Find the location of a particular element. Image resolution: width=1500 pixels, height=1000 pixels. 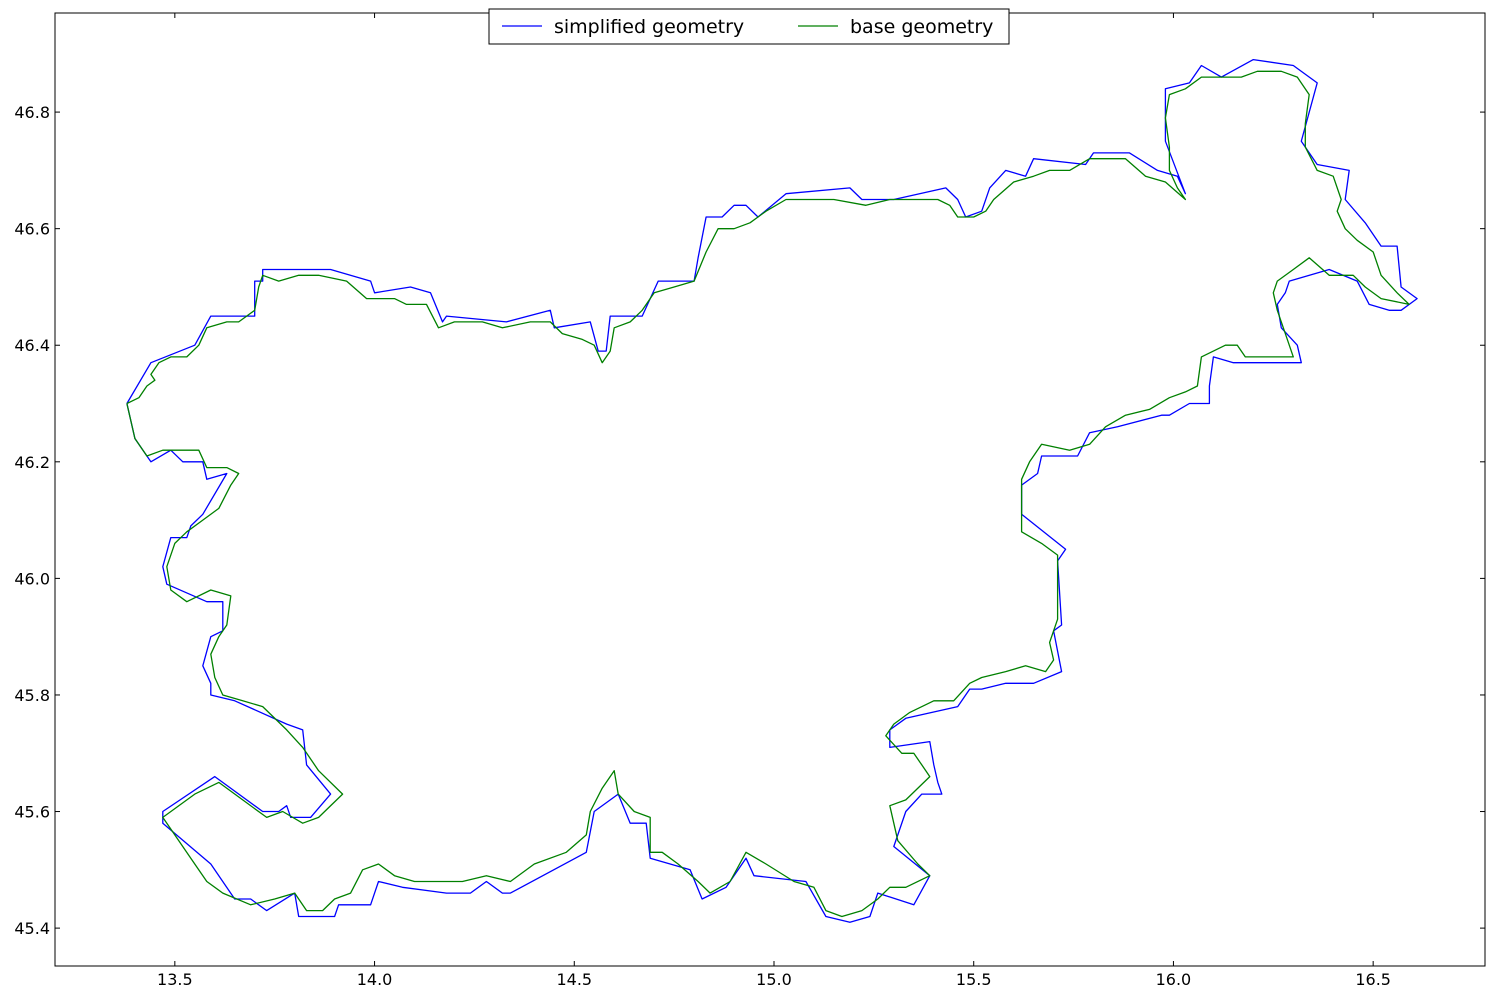

y-tick-label: 46.6 is located at coordinates (32, 229).